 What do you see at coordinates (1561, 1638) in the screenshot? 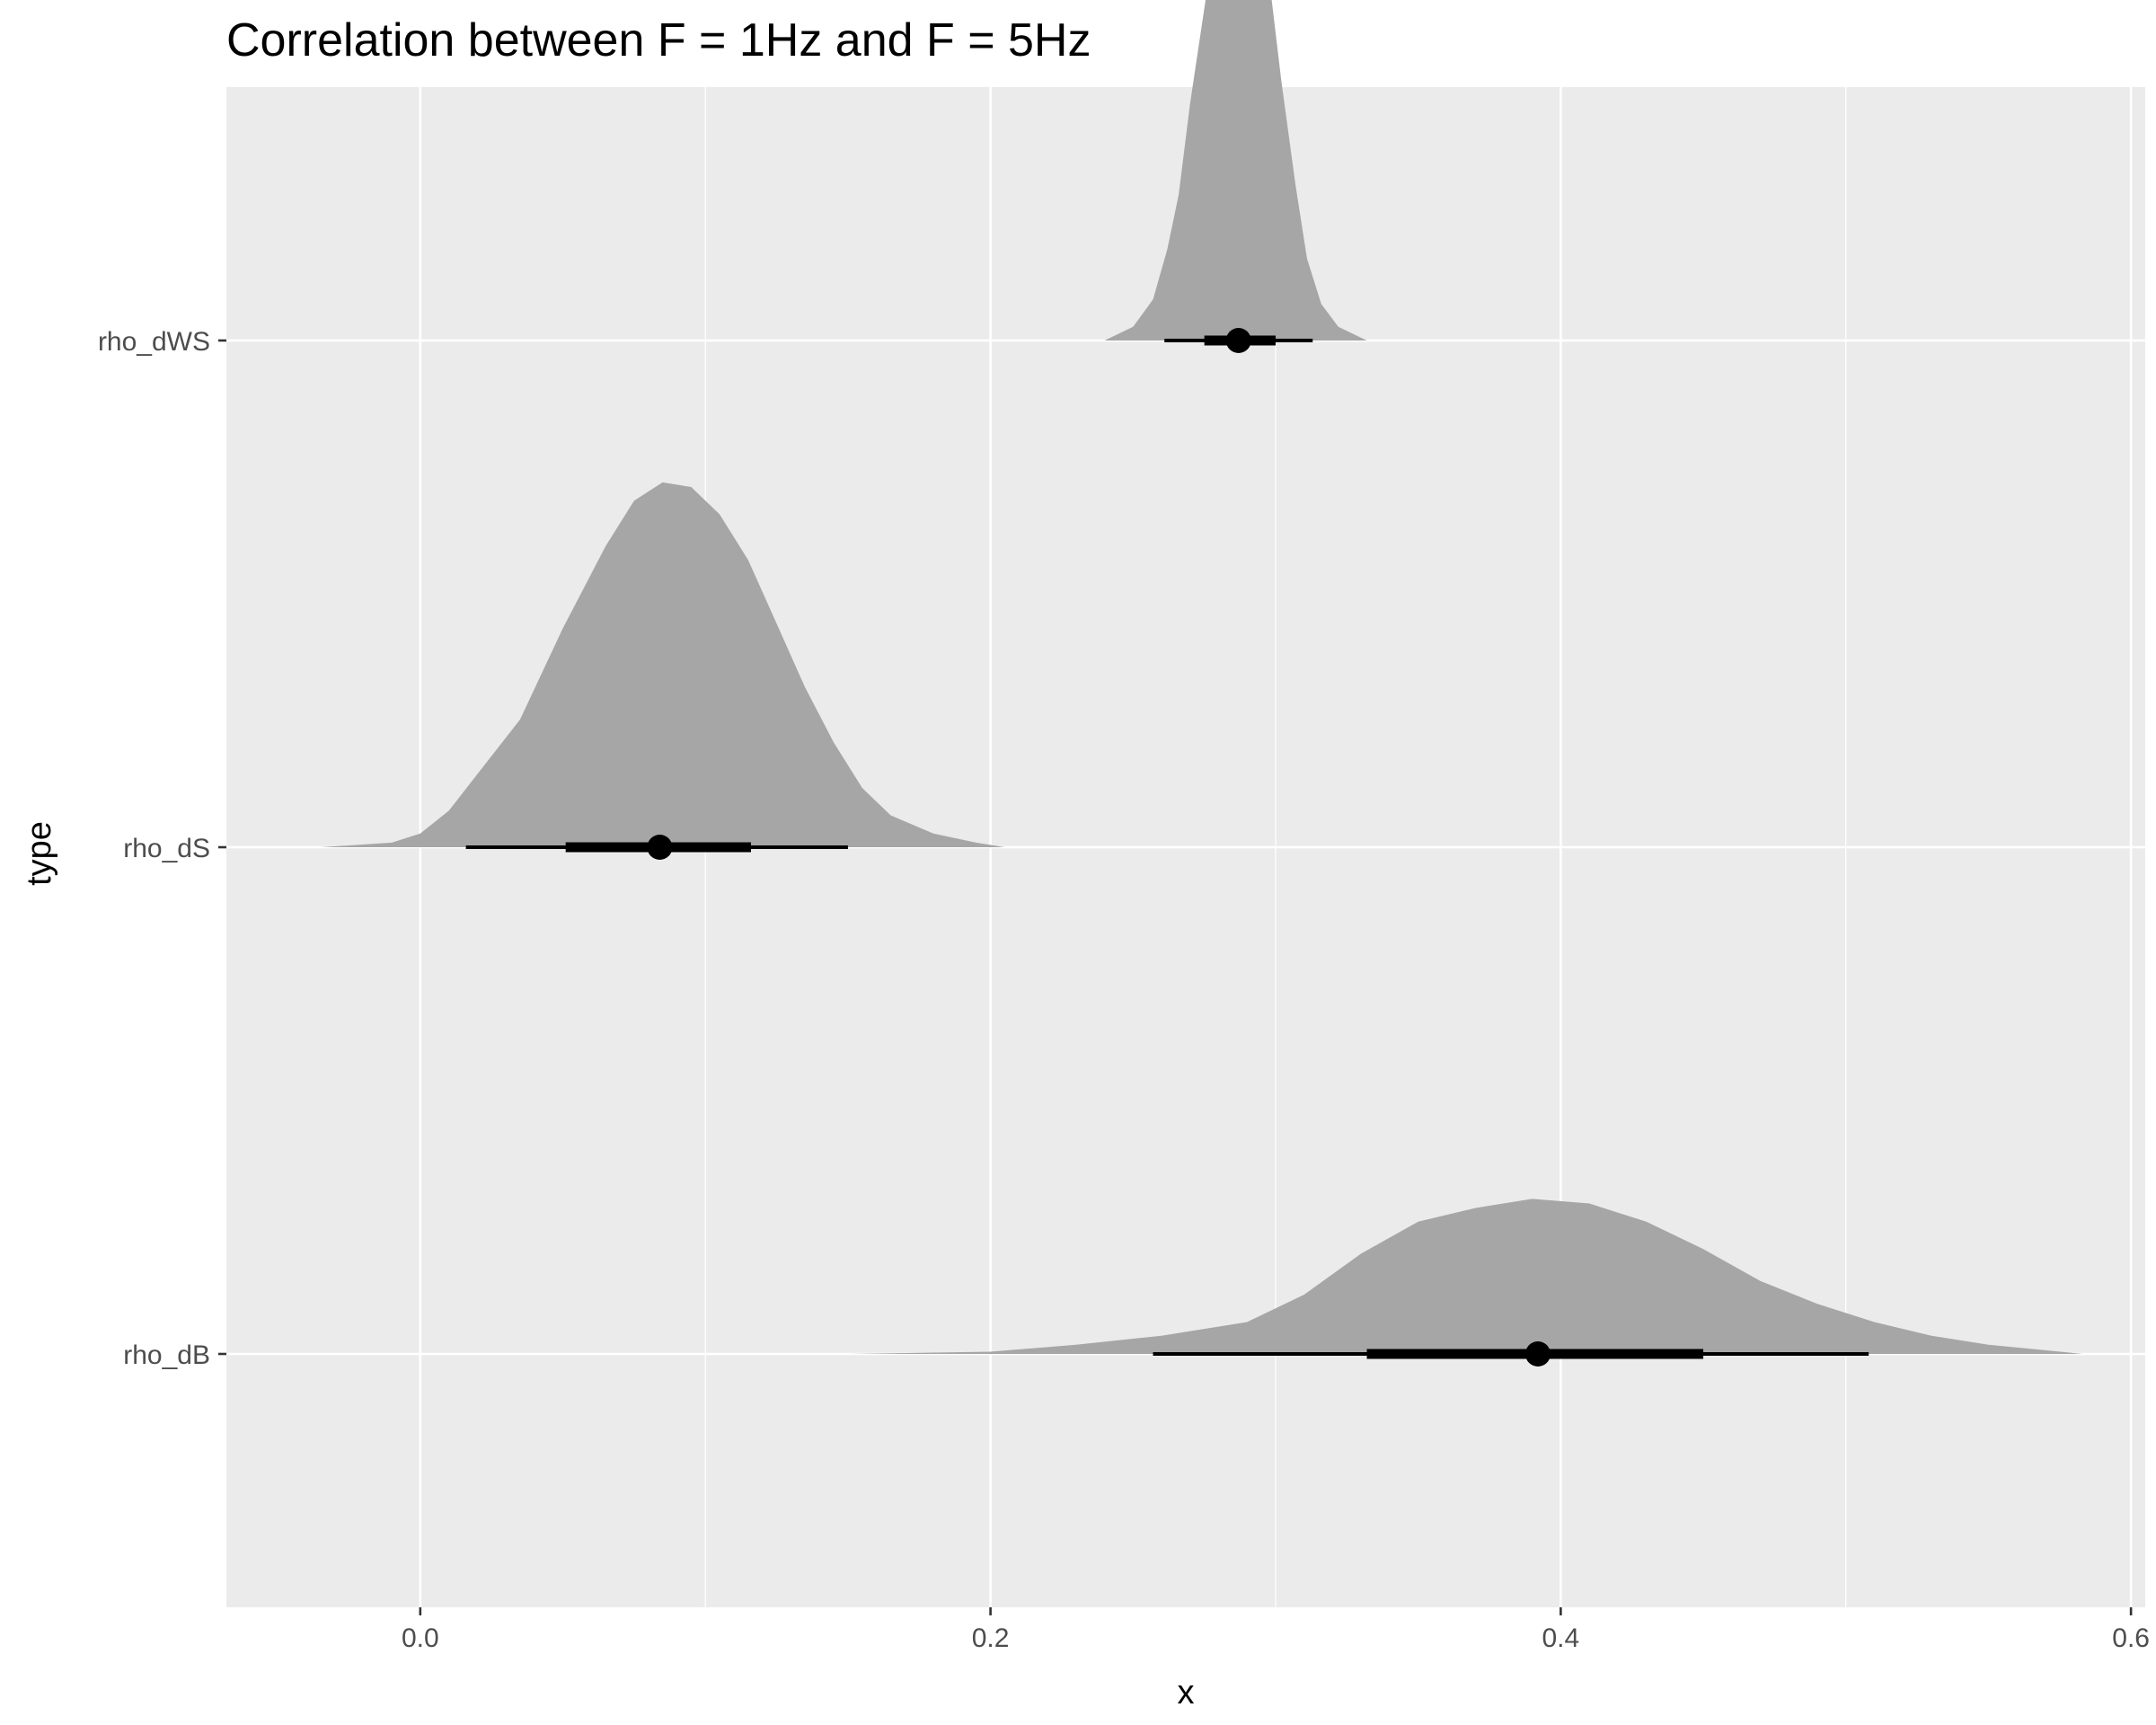
I see `x-tick-label: 0.4` at bounding box center [1561, 1638].